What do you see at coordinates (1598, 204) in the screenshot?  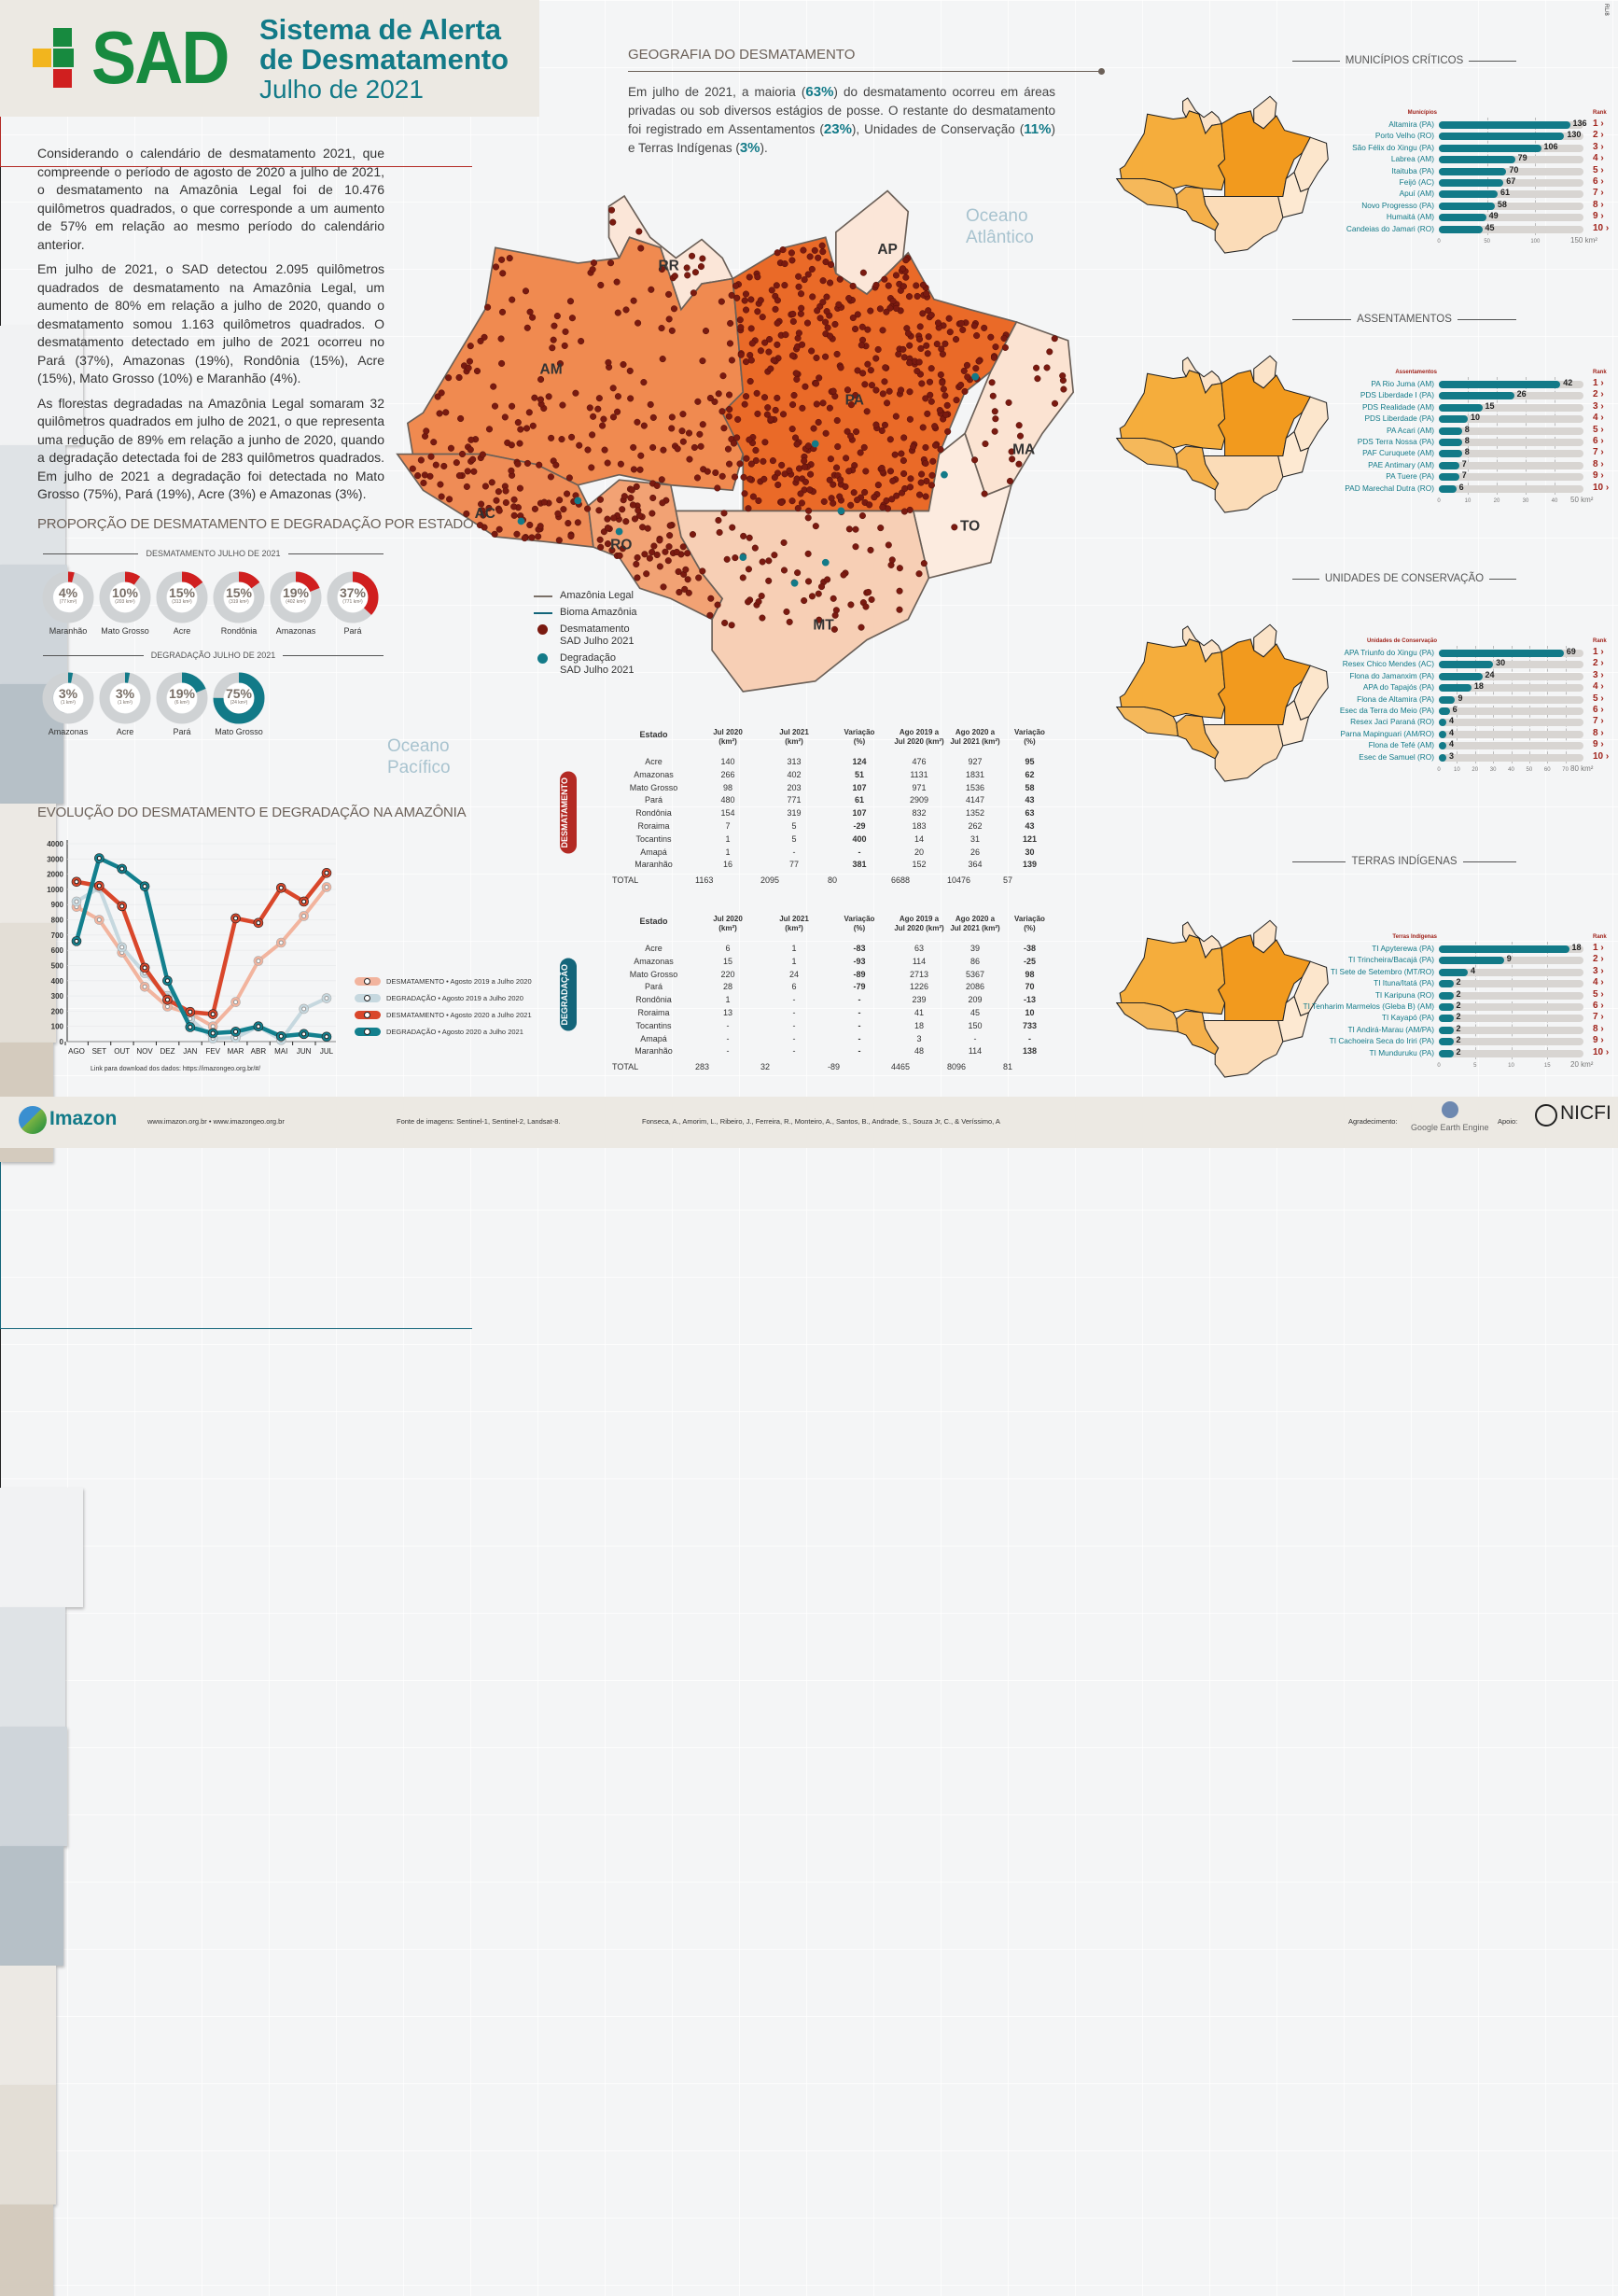 I see `rank-number: 8 ›` at bounding box center [1598, 204].